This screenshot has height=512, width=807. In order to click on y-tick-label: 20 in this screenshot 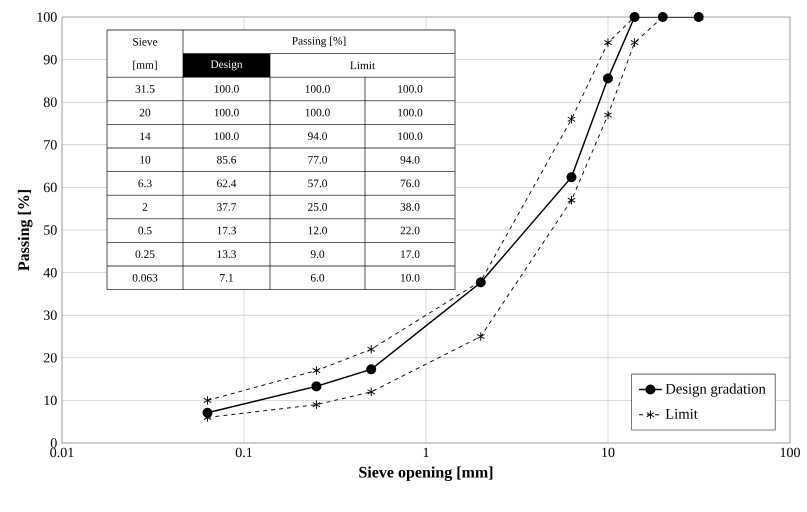, I will do `click(50, 358)`.